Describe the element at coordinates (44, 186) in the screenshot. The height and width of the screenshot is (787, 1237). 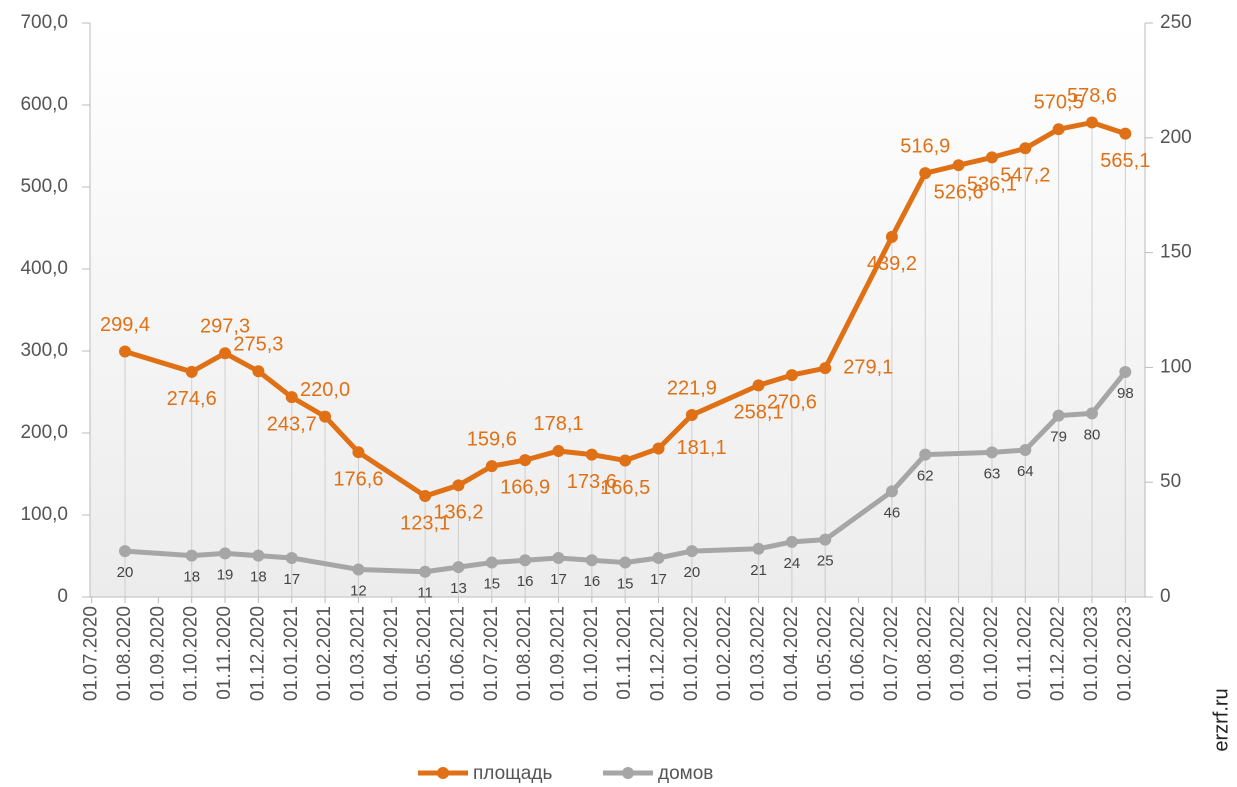
I see `y-tick-label: 500,0` at that location.